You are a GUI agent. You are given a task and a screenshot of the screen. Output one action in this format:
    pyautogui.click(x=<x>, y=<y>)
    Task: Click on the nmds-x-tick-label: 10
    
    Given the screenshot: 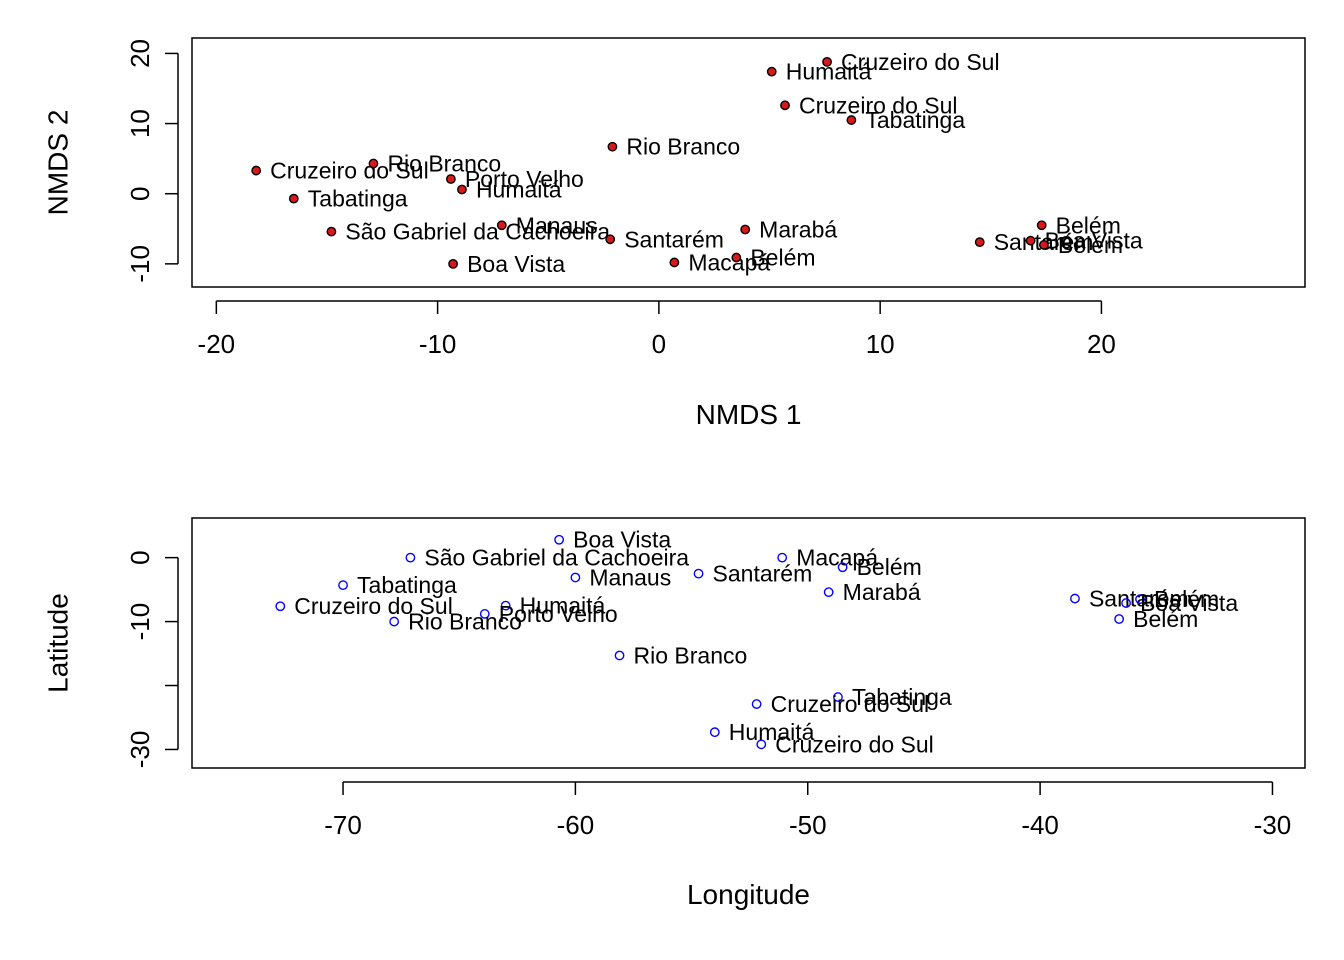 What is the action you would take?
    pyautogui.click(x=880, y=344)
    